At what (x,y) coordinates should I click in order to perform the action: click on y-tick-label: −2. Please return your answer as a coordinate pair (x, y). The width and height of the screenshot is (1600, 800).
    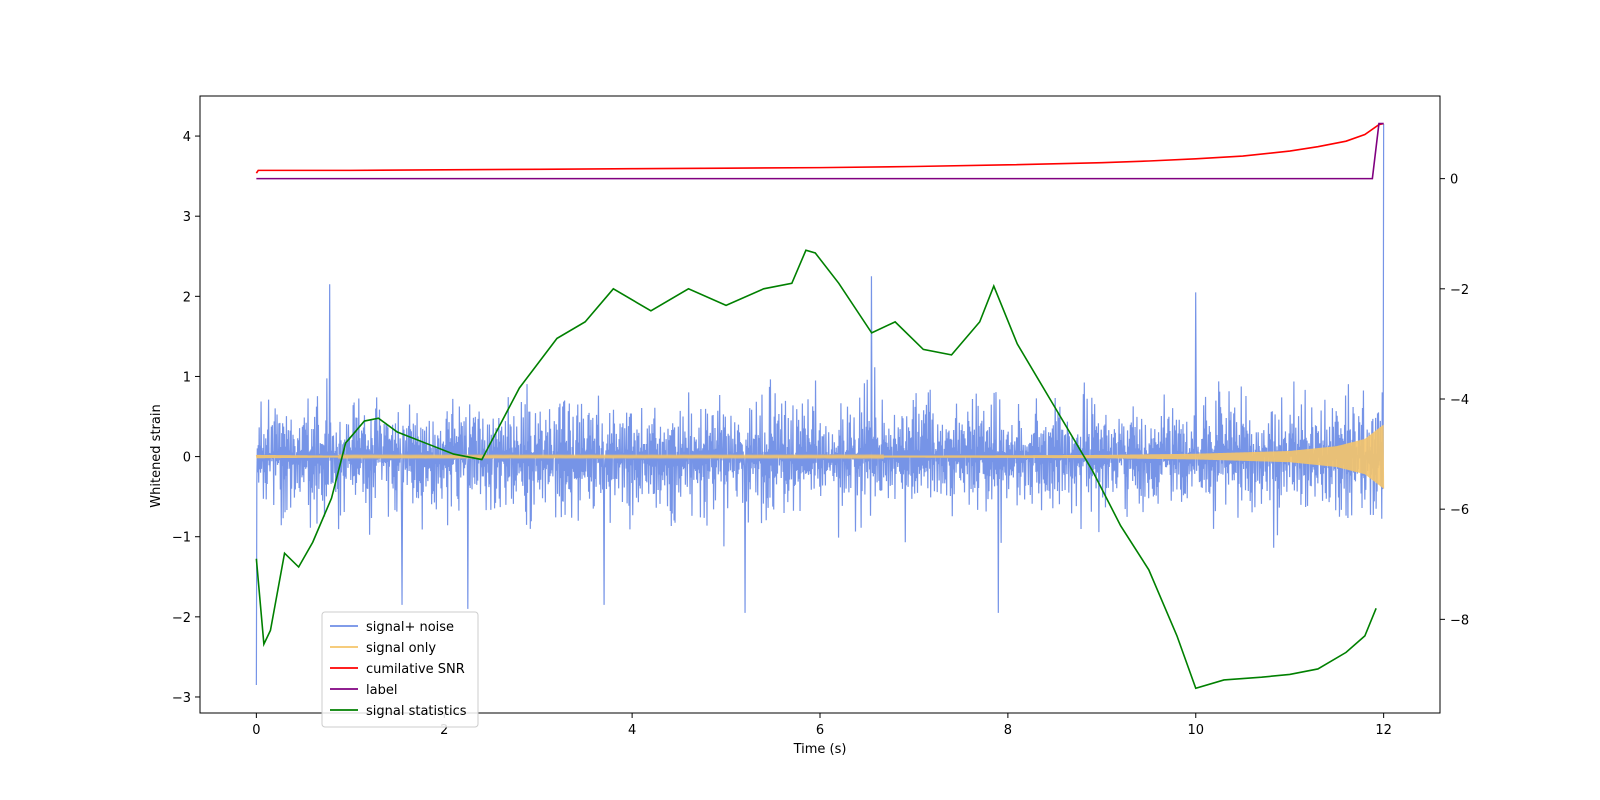
    Looking at the image, I should click on (181, 618).